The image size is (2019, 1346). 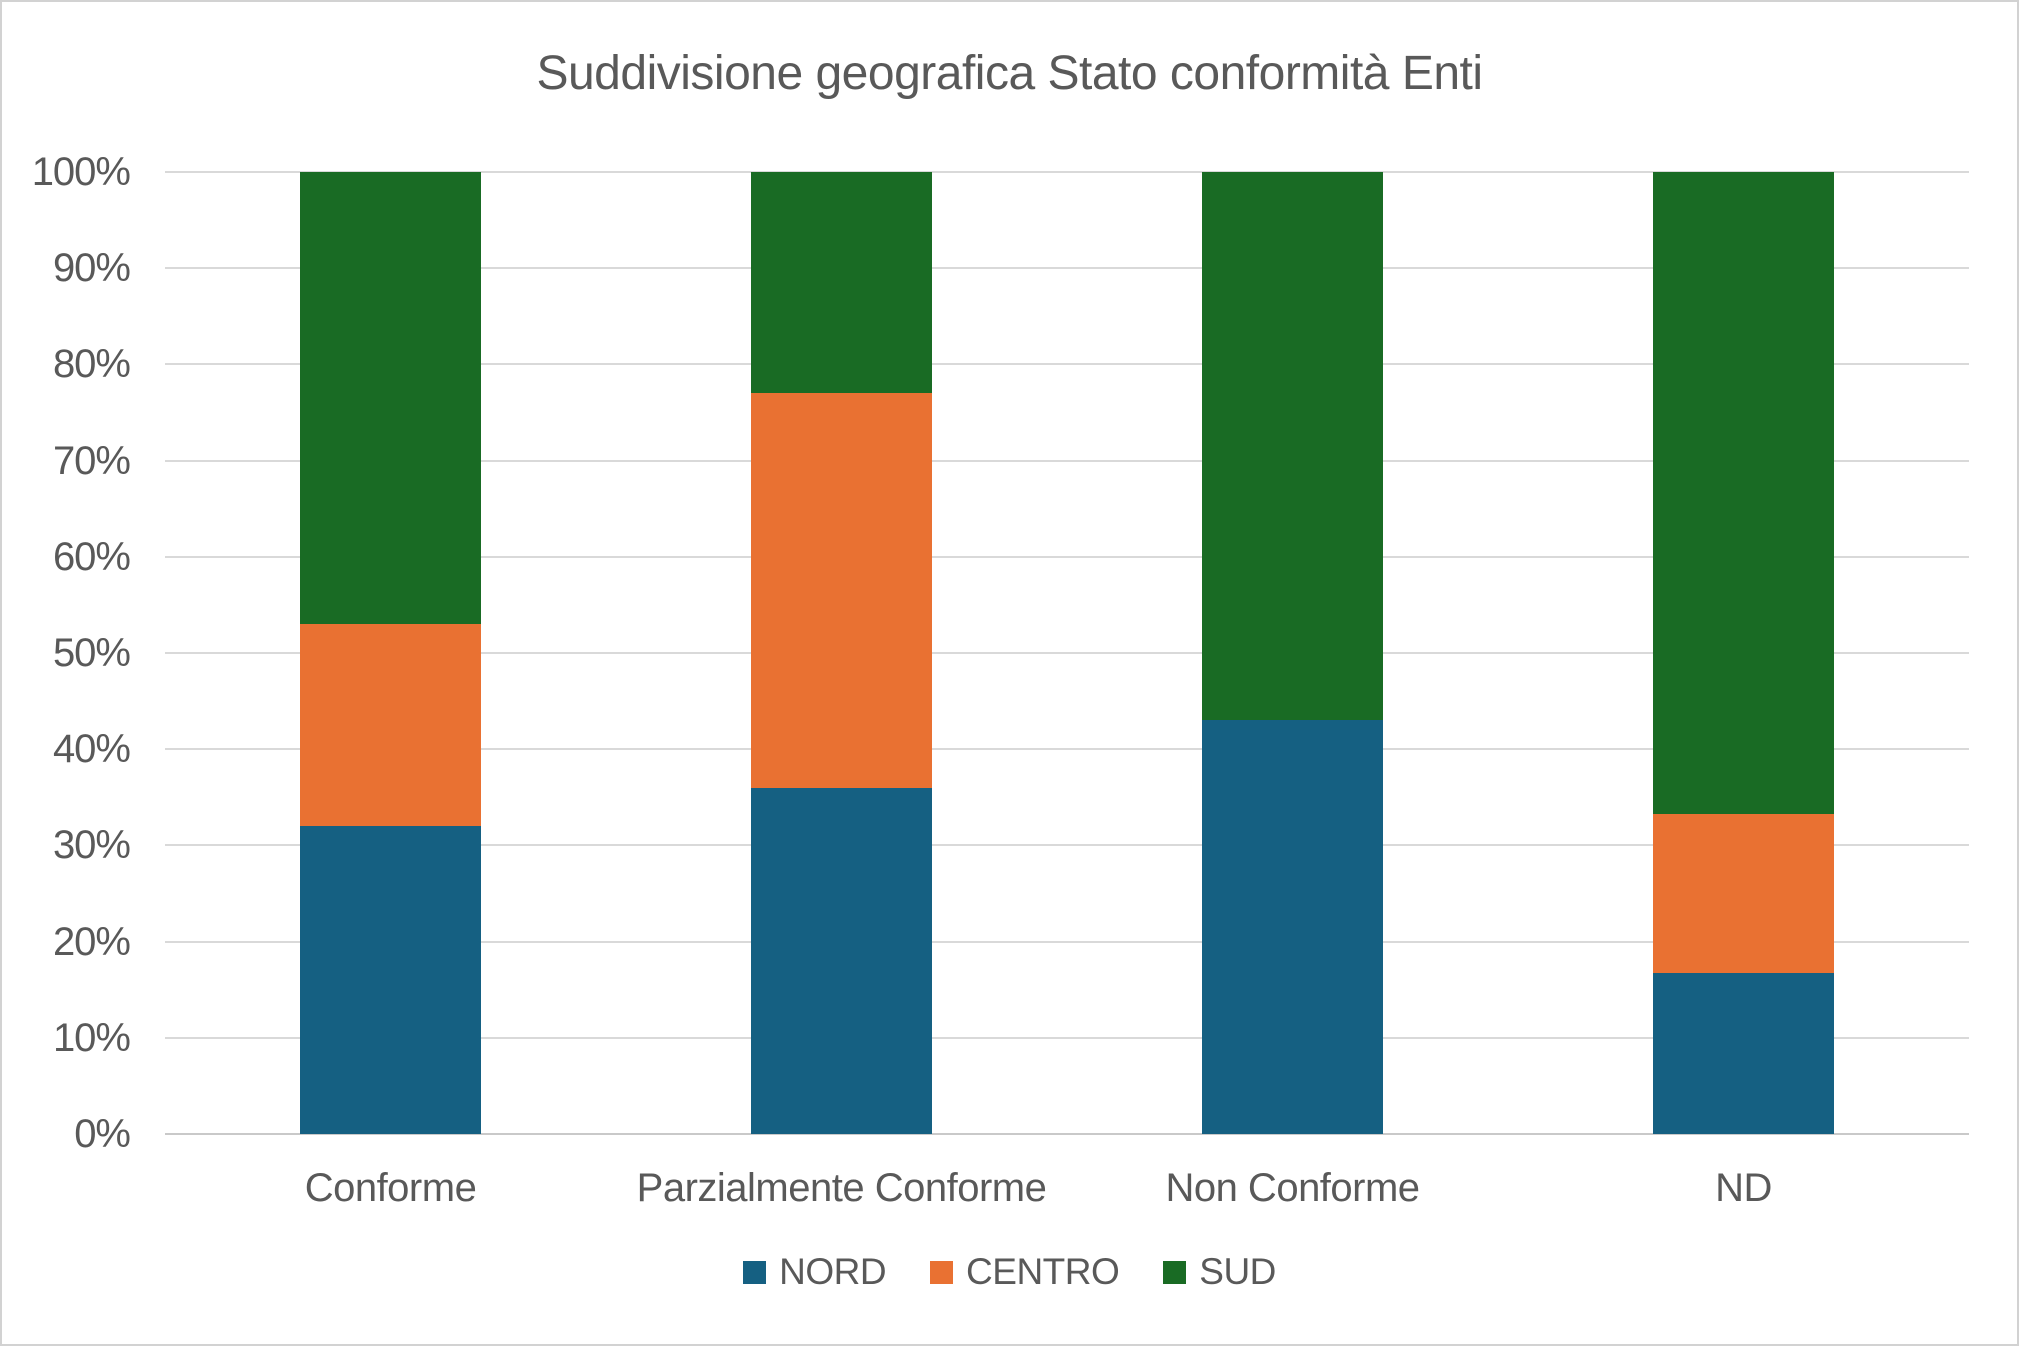 I want to click on y-axis-label-0: 0%, so click(x=102, y=1134).